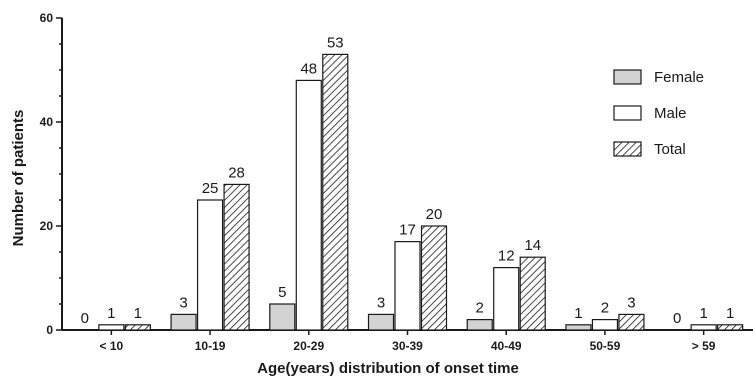 The height and width of the screenshot is (385, 755). I want to click on y-tick-label: 20, so click(47, 226).